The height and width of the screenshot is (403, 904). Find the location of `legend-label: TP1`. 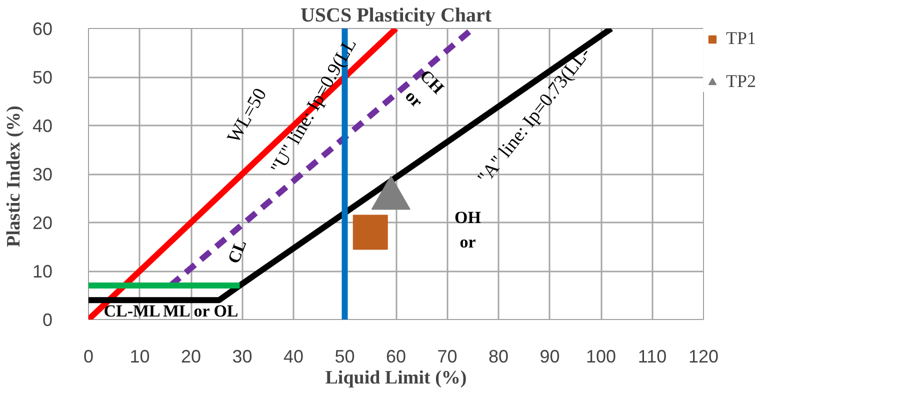

legend-label: TP1 is located at coordinates (741, 38).